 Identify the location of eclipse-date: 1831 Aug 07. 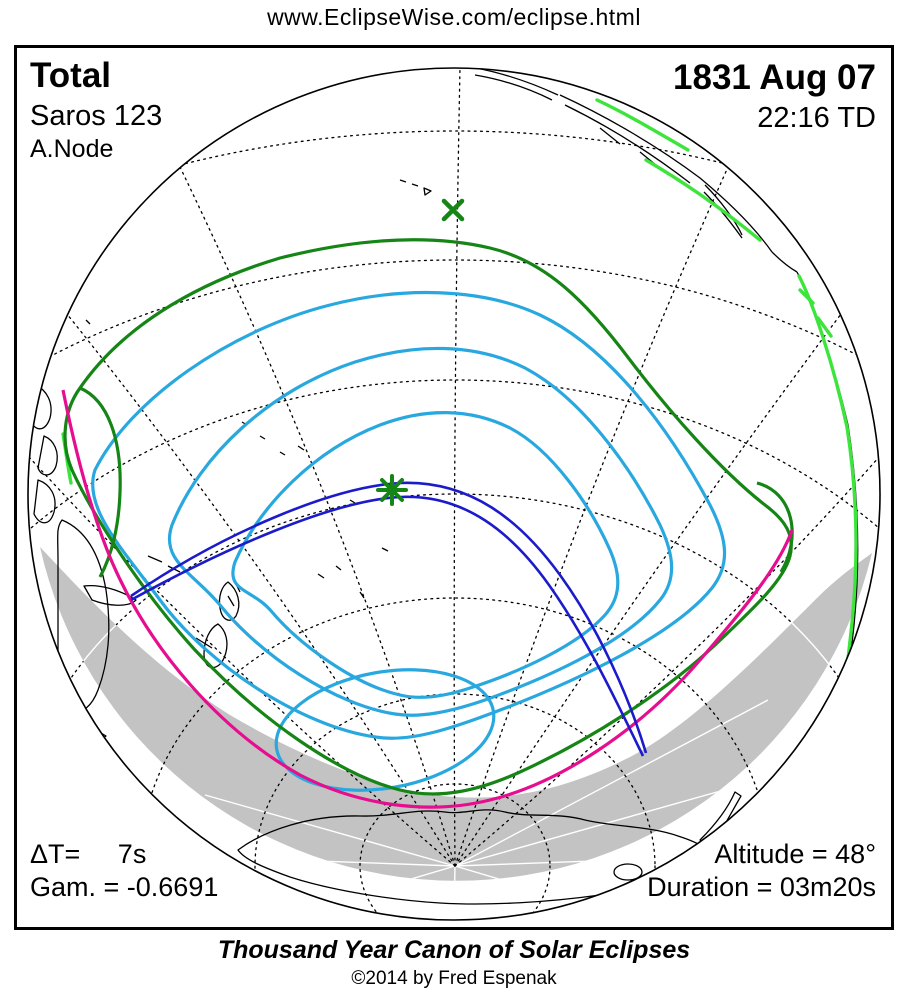
(774, 77).